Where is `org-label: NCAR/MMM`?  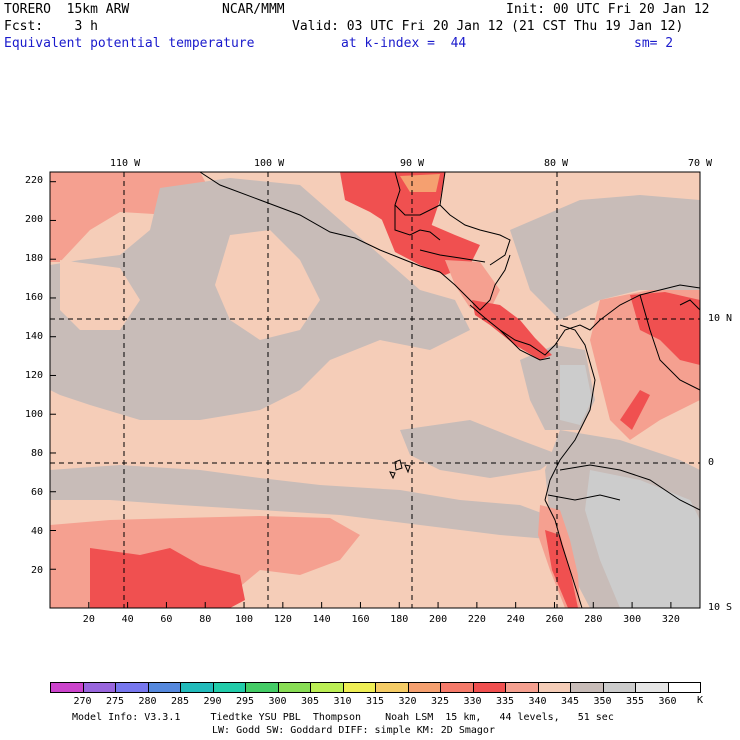
org-label: NCAR/MMM is located at coordinates (253, 9).